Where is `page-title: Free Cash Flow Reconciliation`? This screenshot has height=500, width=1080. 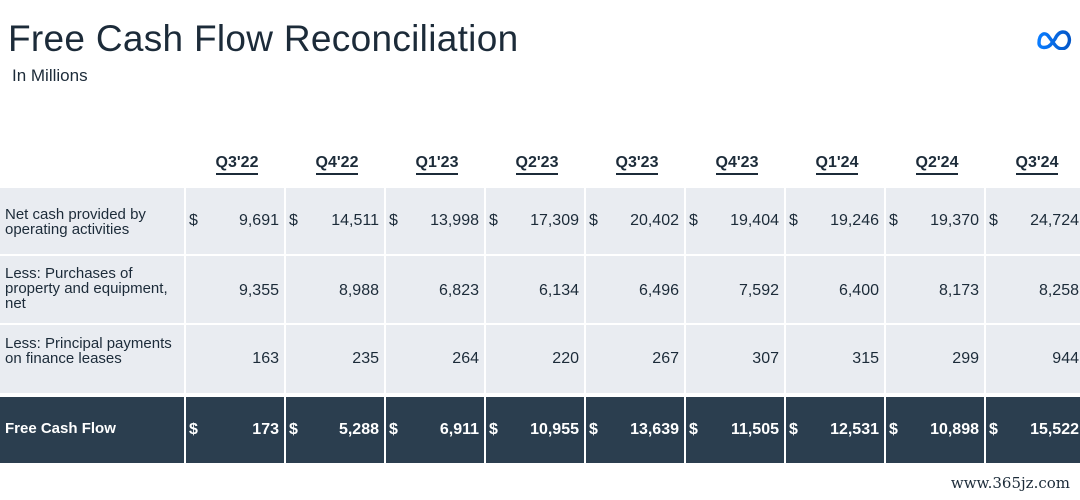
page-title: Free Cash Flow Reconciliation is located at coordinates (263, 38).